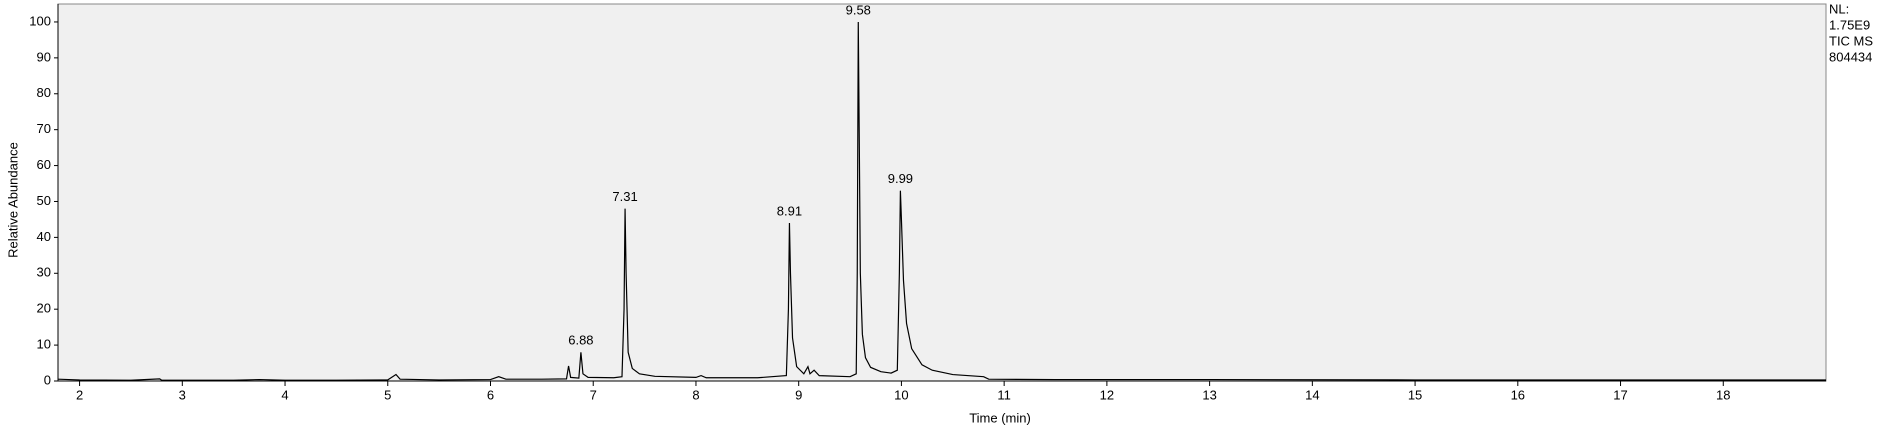  Describe the element at coordinates (44, 272) in the screenshot. I see `y-tick-label: 30` at that location.